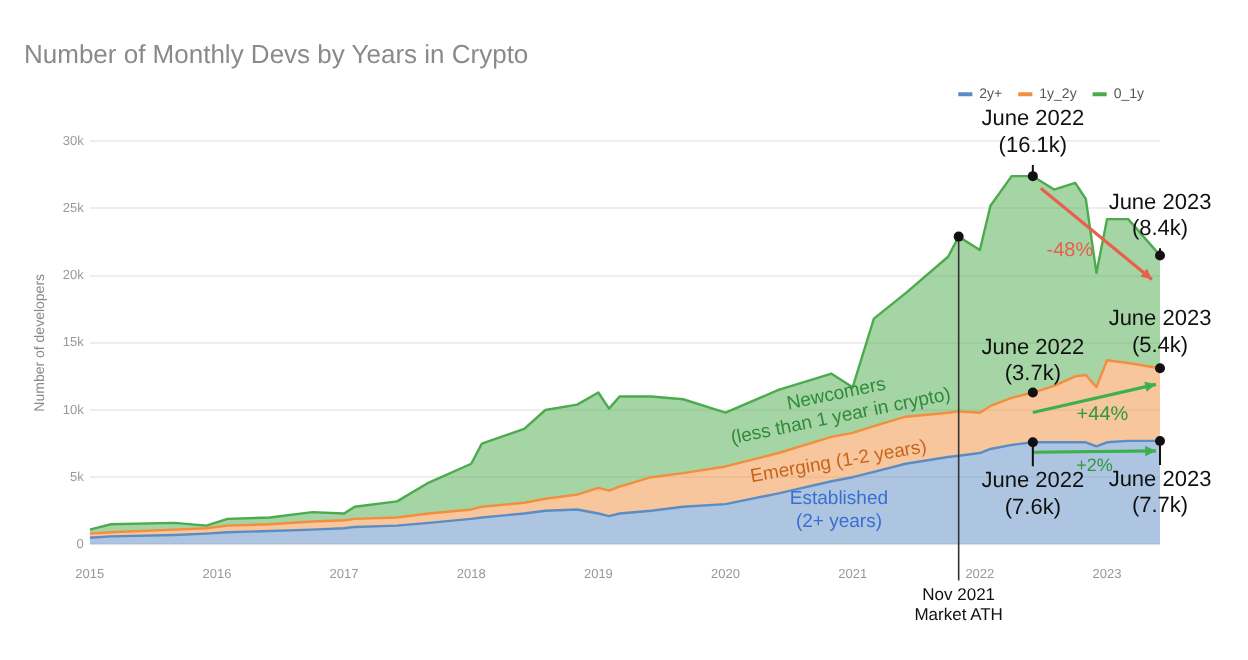  What do you see at coordinates (1102, 414) in the screenshot?
I see `annotation: +44%` at bounding box center [1102, 414].